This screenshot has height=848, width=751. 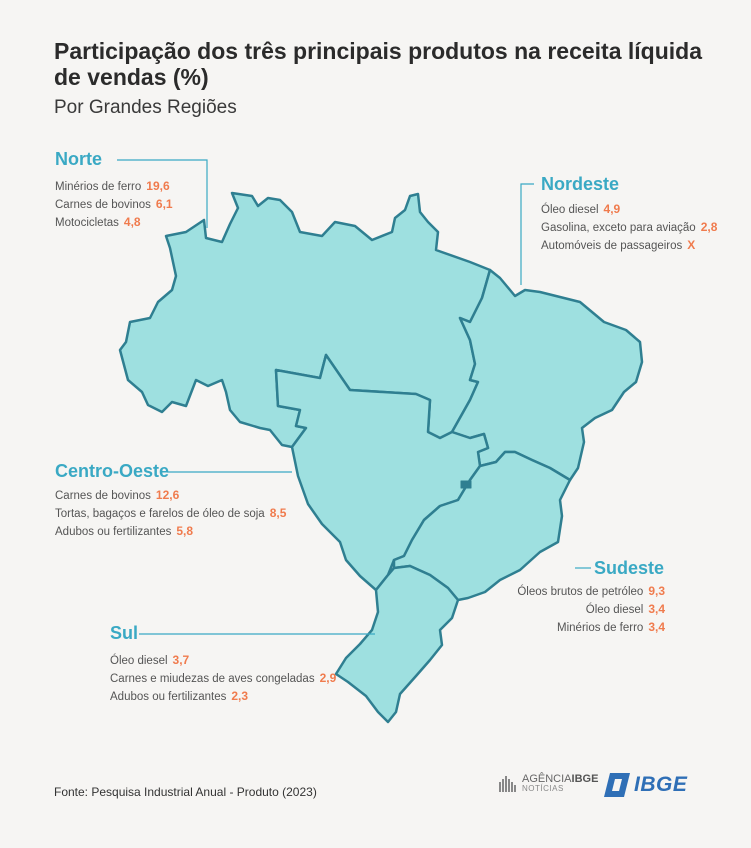 I want to click on region-sul-shape, so click(x=397, y=644).